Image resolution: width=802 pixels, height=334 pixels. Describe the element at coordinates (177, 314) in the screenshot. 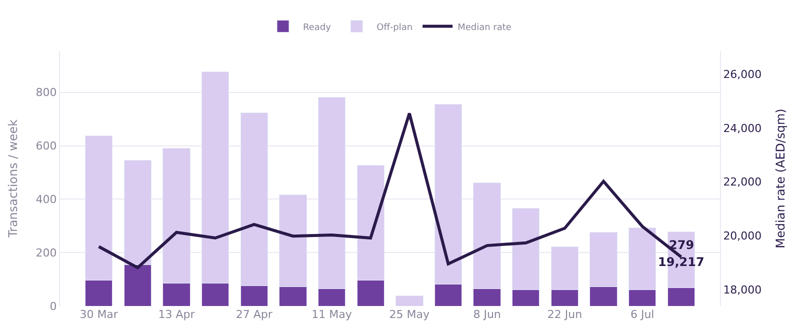

I see `x-tick-label: 13 Apr` at that location.